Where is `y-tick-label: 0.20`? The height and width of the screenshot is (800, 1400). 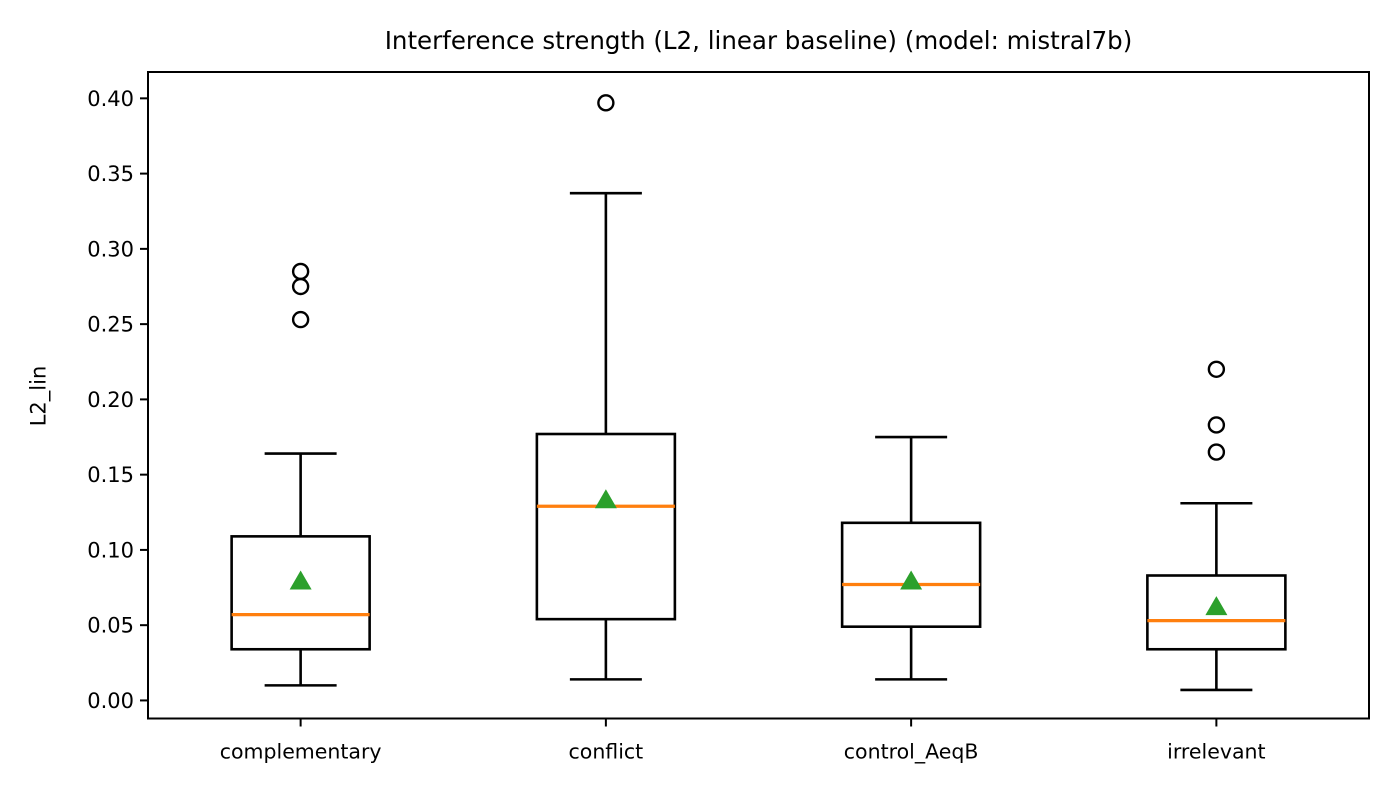 y-tick-label: 0.20 is located at coordinates (110, 400).